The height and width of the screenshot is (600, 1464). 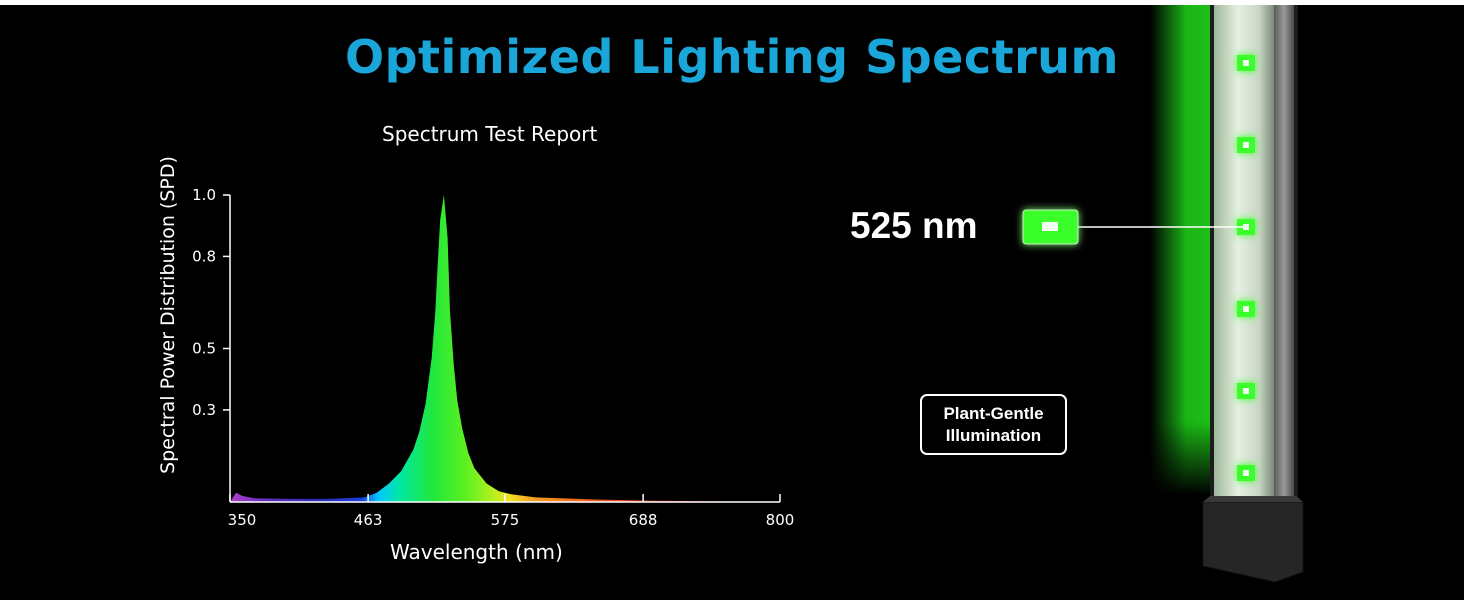 I want to click on feature-badge: Plant-Gentle Illumination, so click(x=993, y=424).